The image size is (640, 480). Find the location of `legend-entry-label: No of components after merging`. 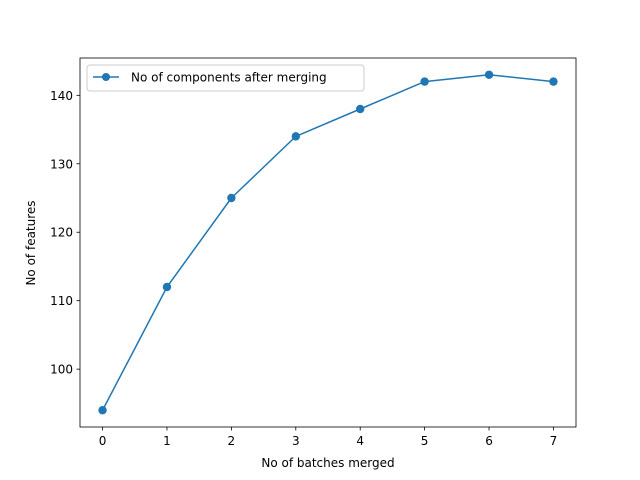

legend-entry-label: No of components after merging is located at coordinates (229, 78).